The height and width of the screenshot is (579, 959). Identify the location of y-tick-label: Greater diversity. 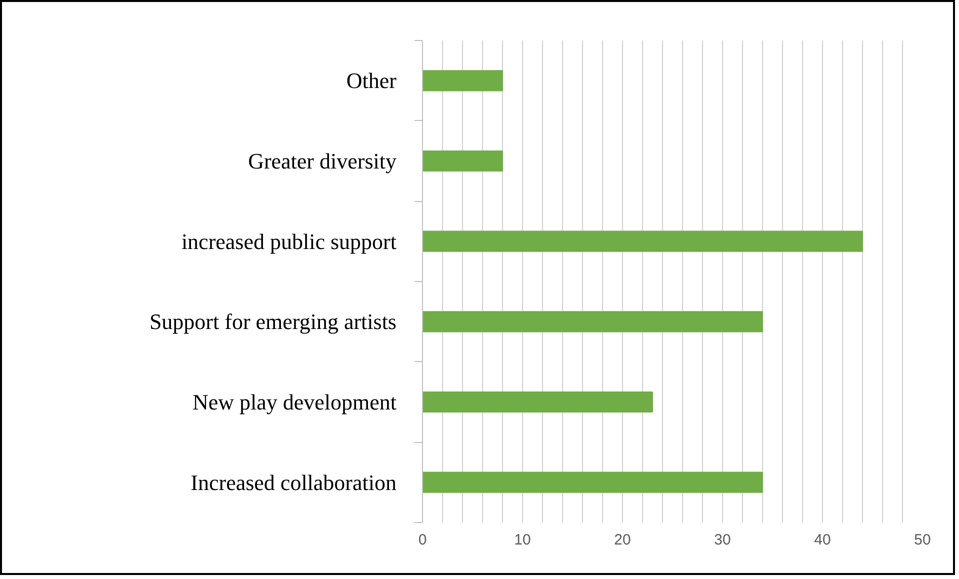
(322, 161).